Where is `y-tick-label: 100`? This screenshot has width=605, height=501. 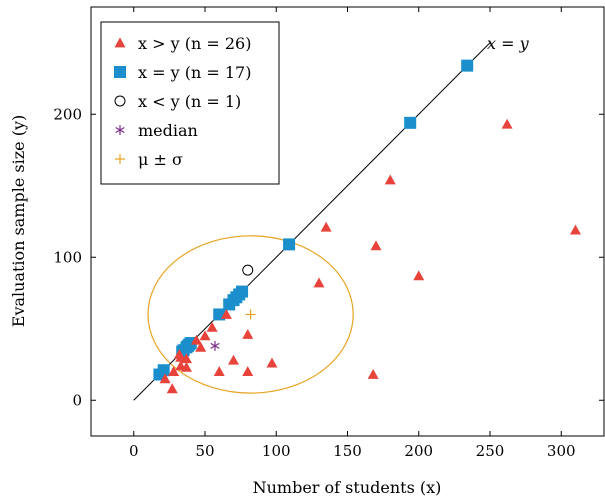 y-tick-label: 100 is located at coordinates (67, 257).